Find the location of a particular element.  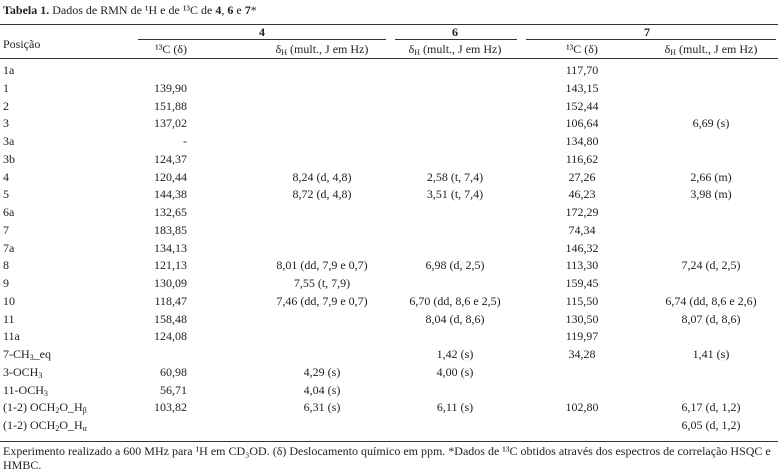

table-cell: 6,74 (dd, 8,6 e 2,6) is located at coordinates (710, 301).